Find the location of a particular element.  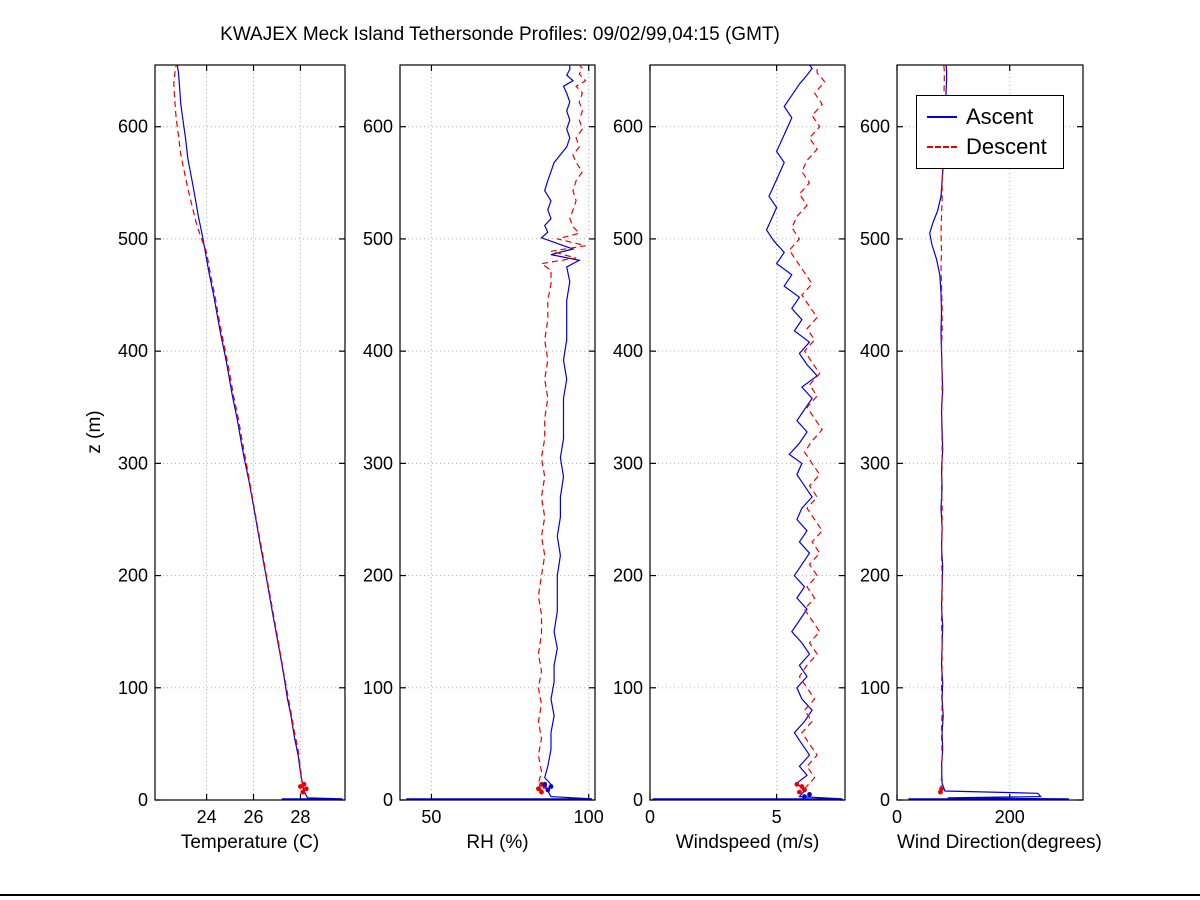

legend-entry-descent: Descent is located at coordinates (990, 147).